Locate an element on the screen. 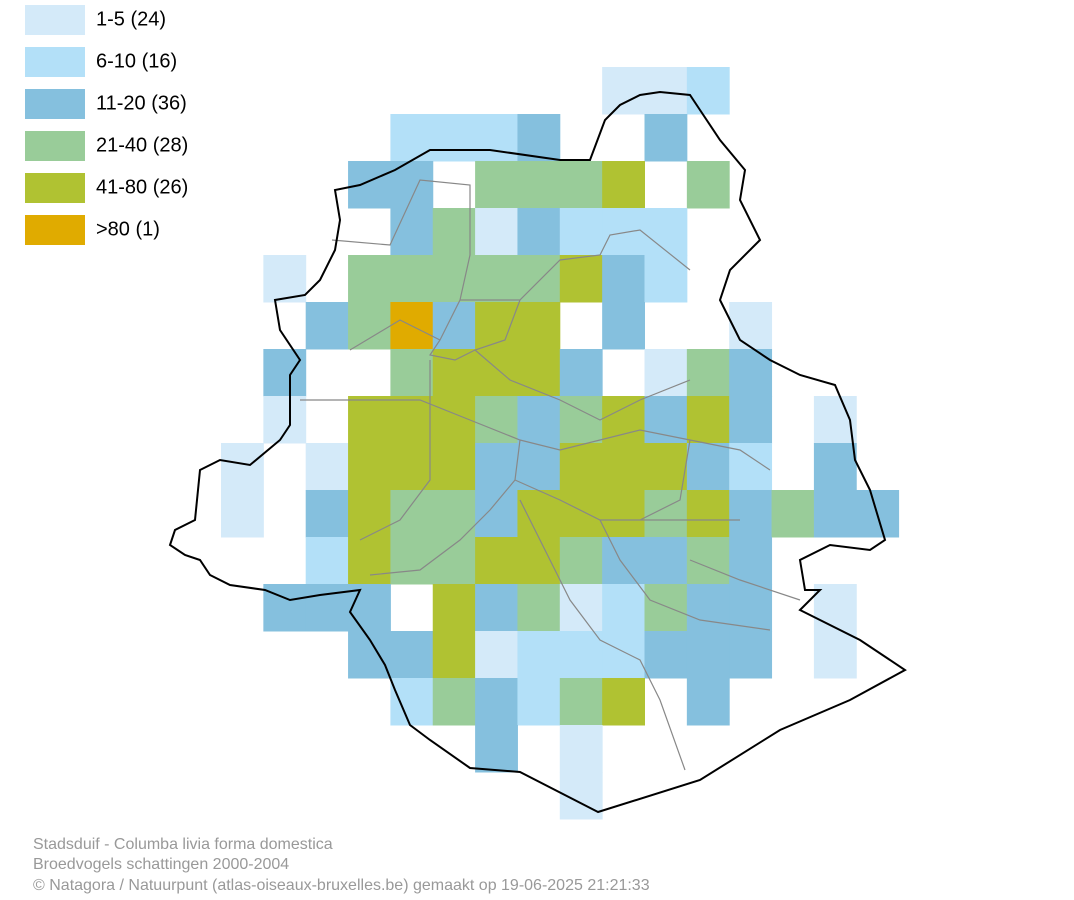 The height and width of the screenshot is (900, 1074). legend-label: 11-20 (36) is located at coordinates (141, 103).